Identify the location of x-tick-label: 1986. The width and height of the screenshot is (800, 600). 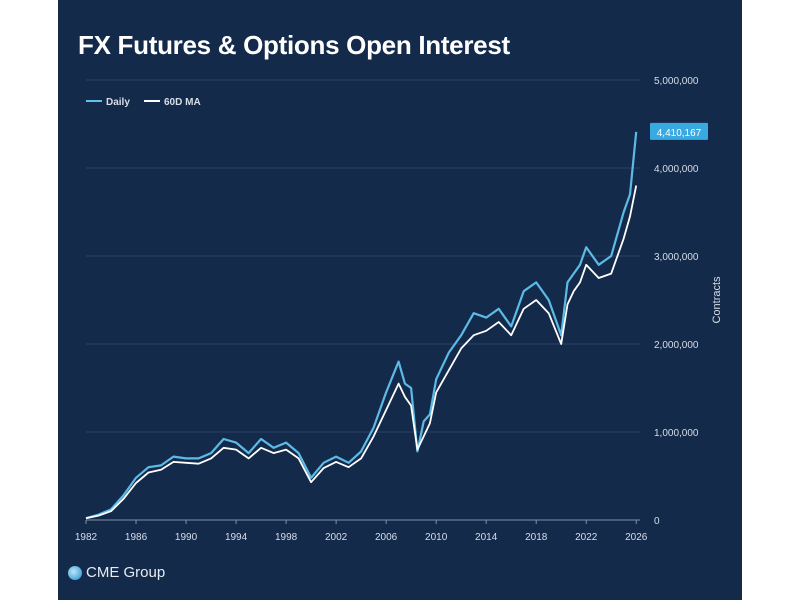
(136, 537).